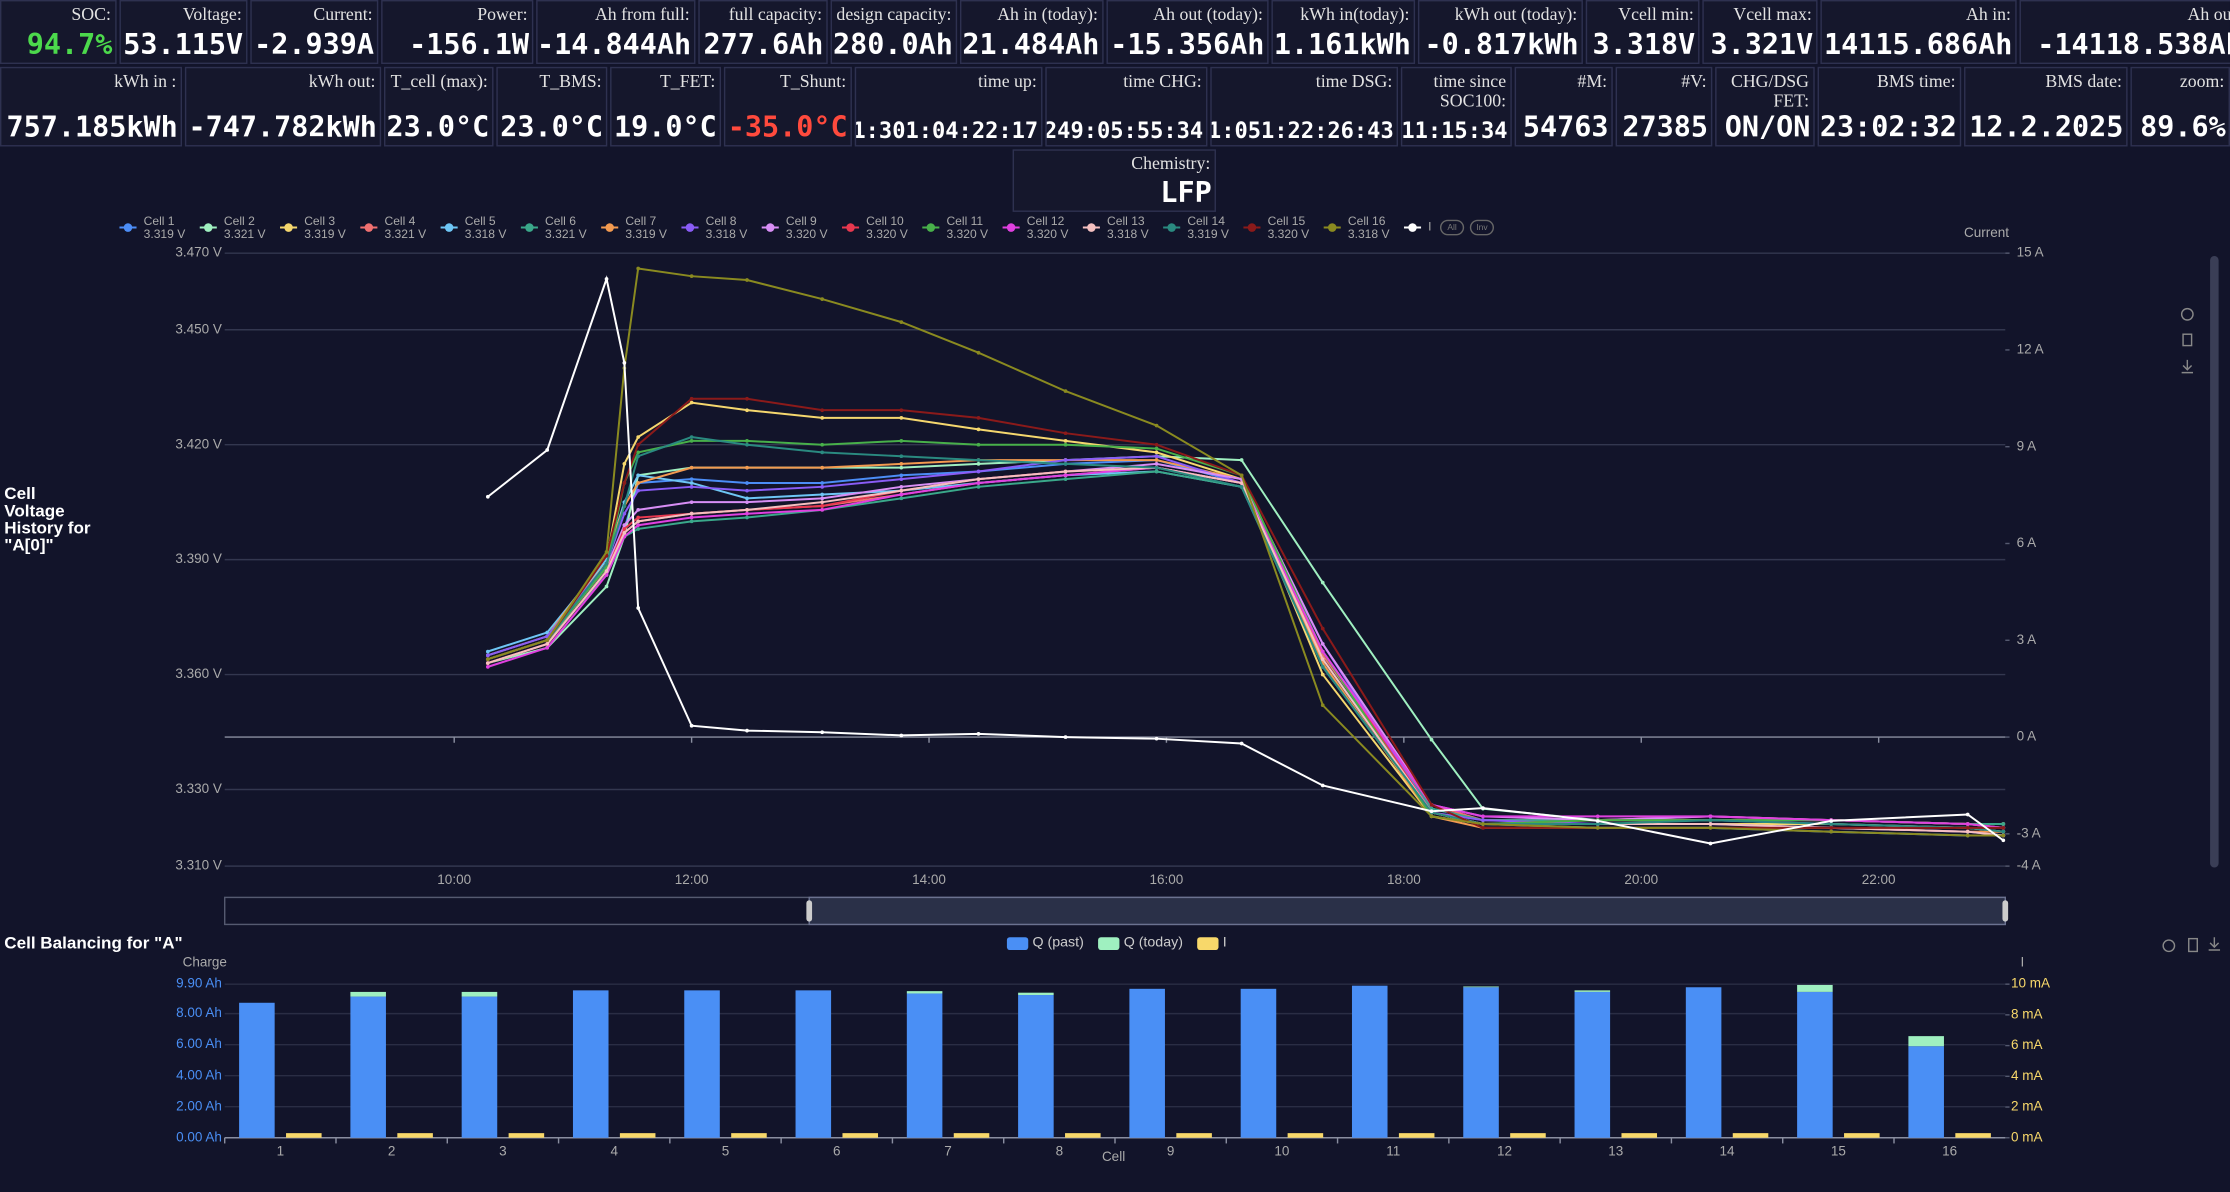  I want to click on button-label: Inv, so click(1482, 227).